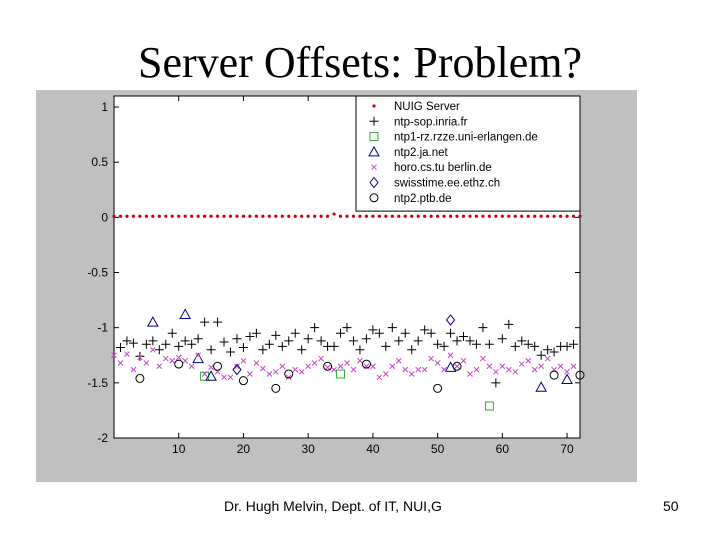 The image size is (720, 540). What do you see at coordinates (447, 184) in the screenshot?
I see `legend-label: swisstime.ee.ethz.ch` at bounding box center [447, 184].